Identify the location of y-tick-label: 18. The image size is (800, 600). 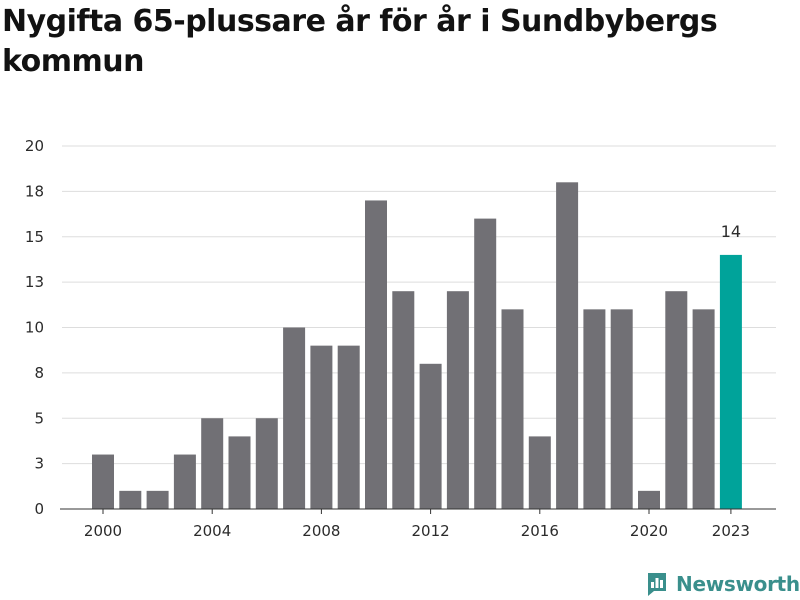
(34, 191).